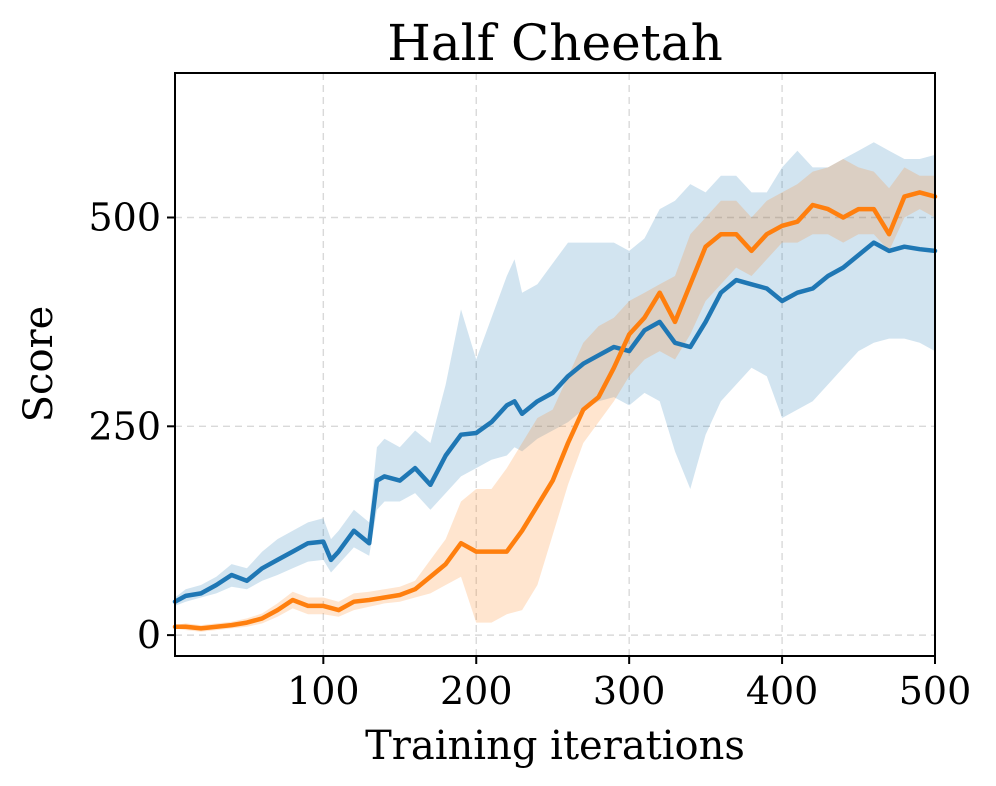 Image resolution: width=996 pixels, height=786 pixels. I want to click on y-tick-label: 500, so click(124, 217).